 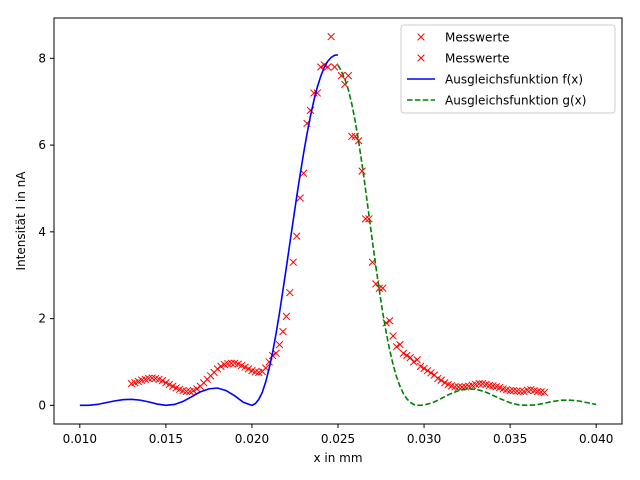 What do you see at coordinates (252, 439) in the screenshot?
I see `x-tick-label: 0.020` at bounding box center [252, 439].